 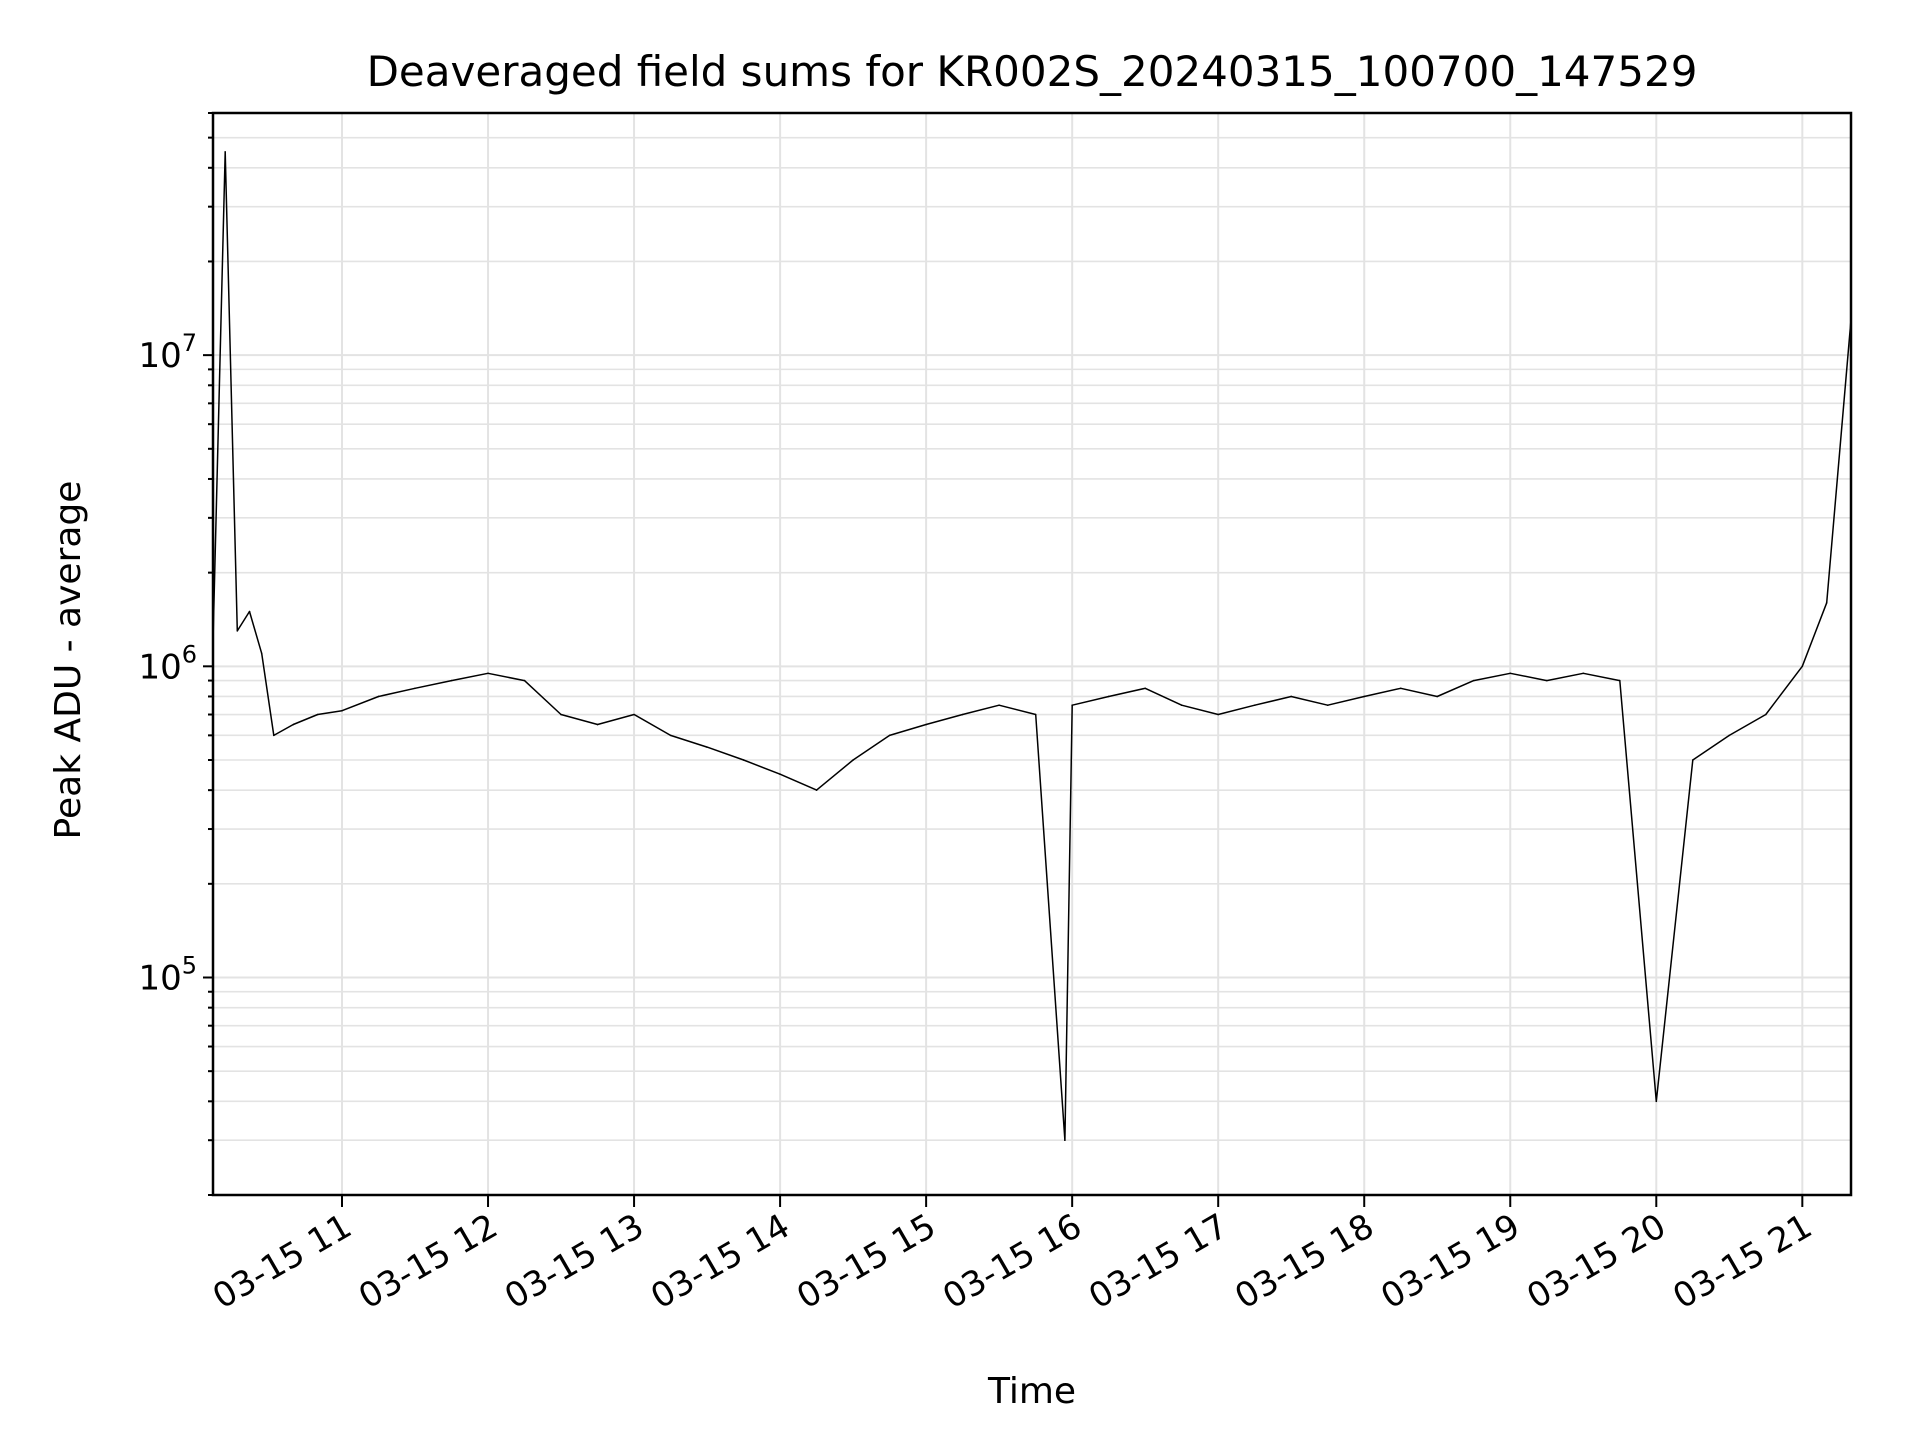 What do you see at coordinates (1031, 1391) in the screenshot?
I see `x-axis-label: Time` at bounding box center [1031, 1391].